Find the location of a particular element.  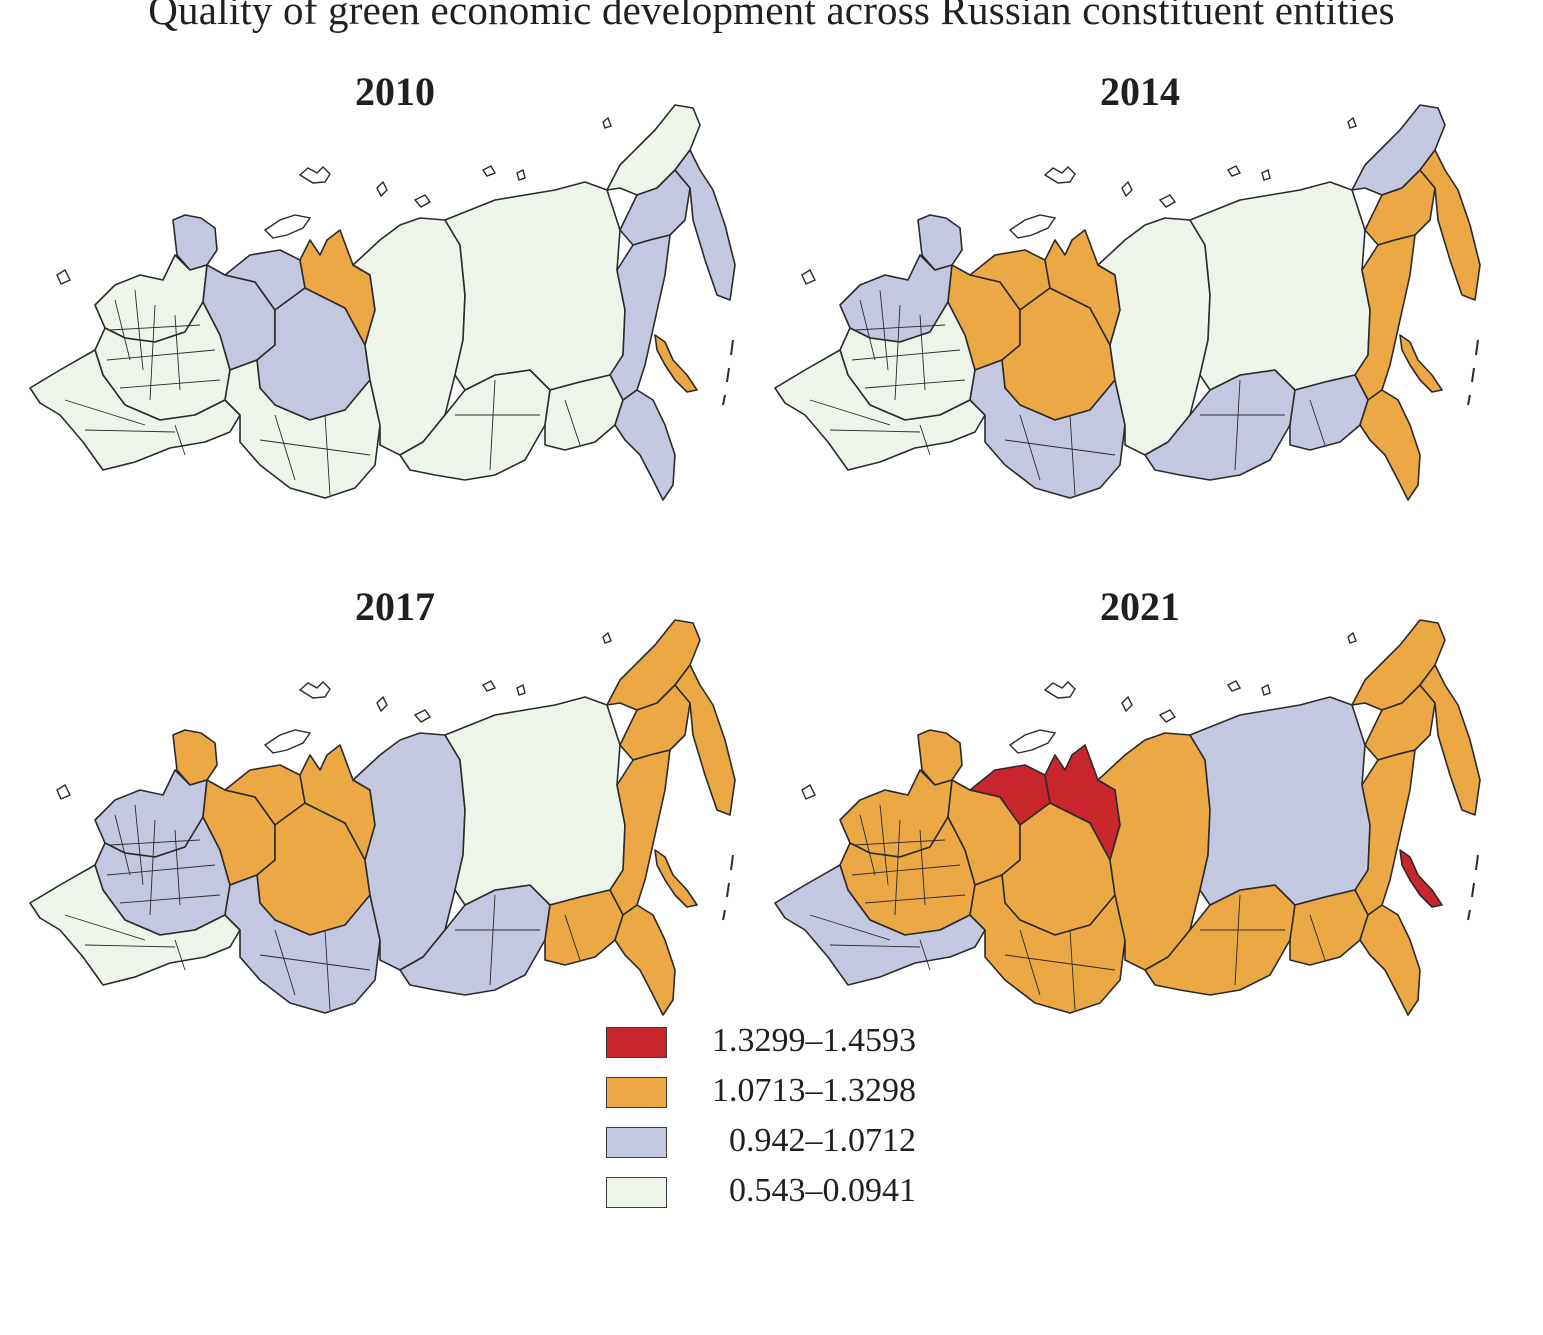

legend-item: 1.0713–1.3298 is located at coordinates (776, 1099).